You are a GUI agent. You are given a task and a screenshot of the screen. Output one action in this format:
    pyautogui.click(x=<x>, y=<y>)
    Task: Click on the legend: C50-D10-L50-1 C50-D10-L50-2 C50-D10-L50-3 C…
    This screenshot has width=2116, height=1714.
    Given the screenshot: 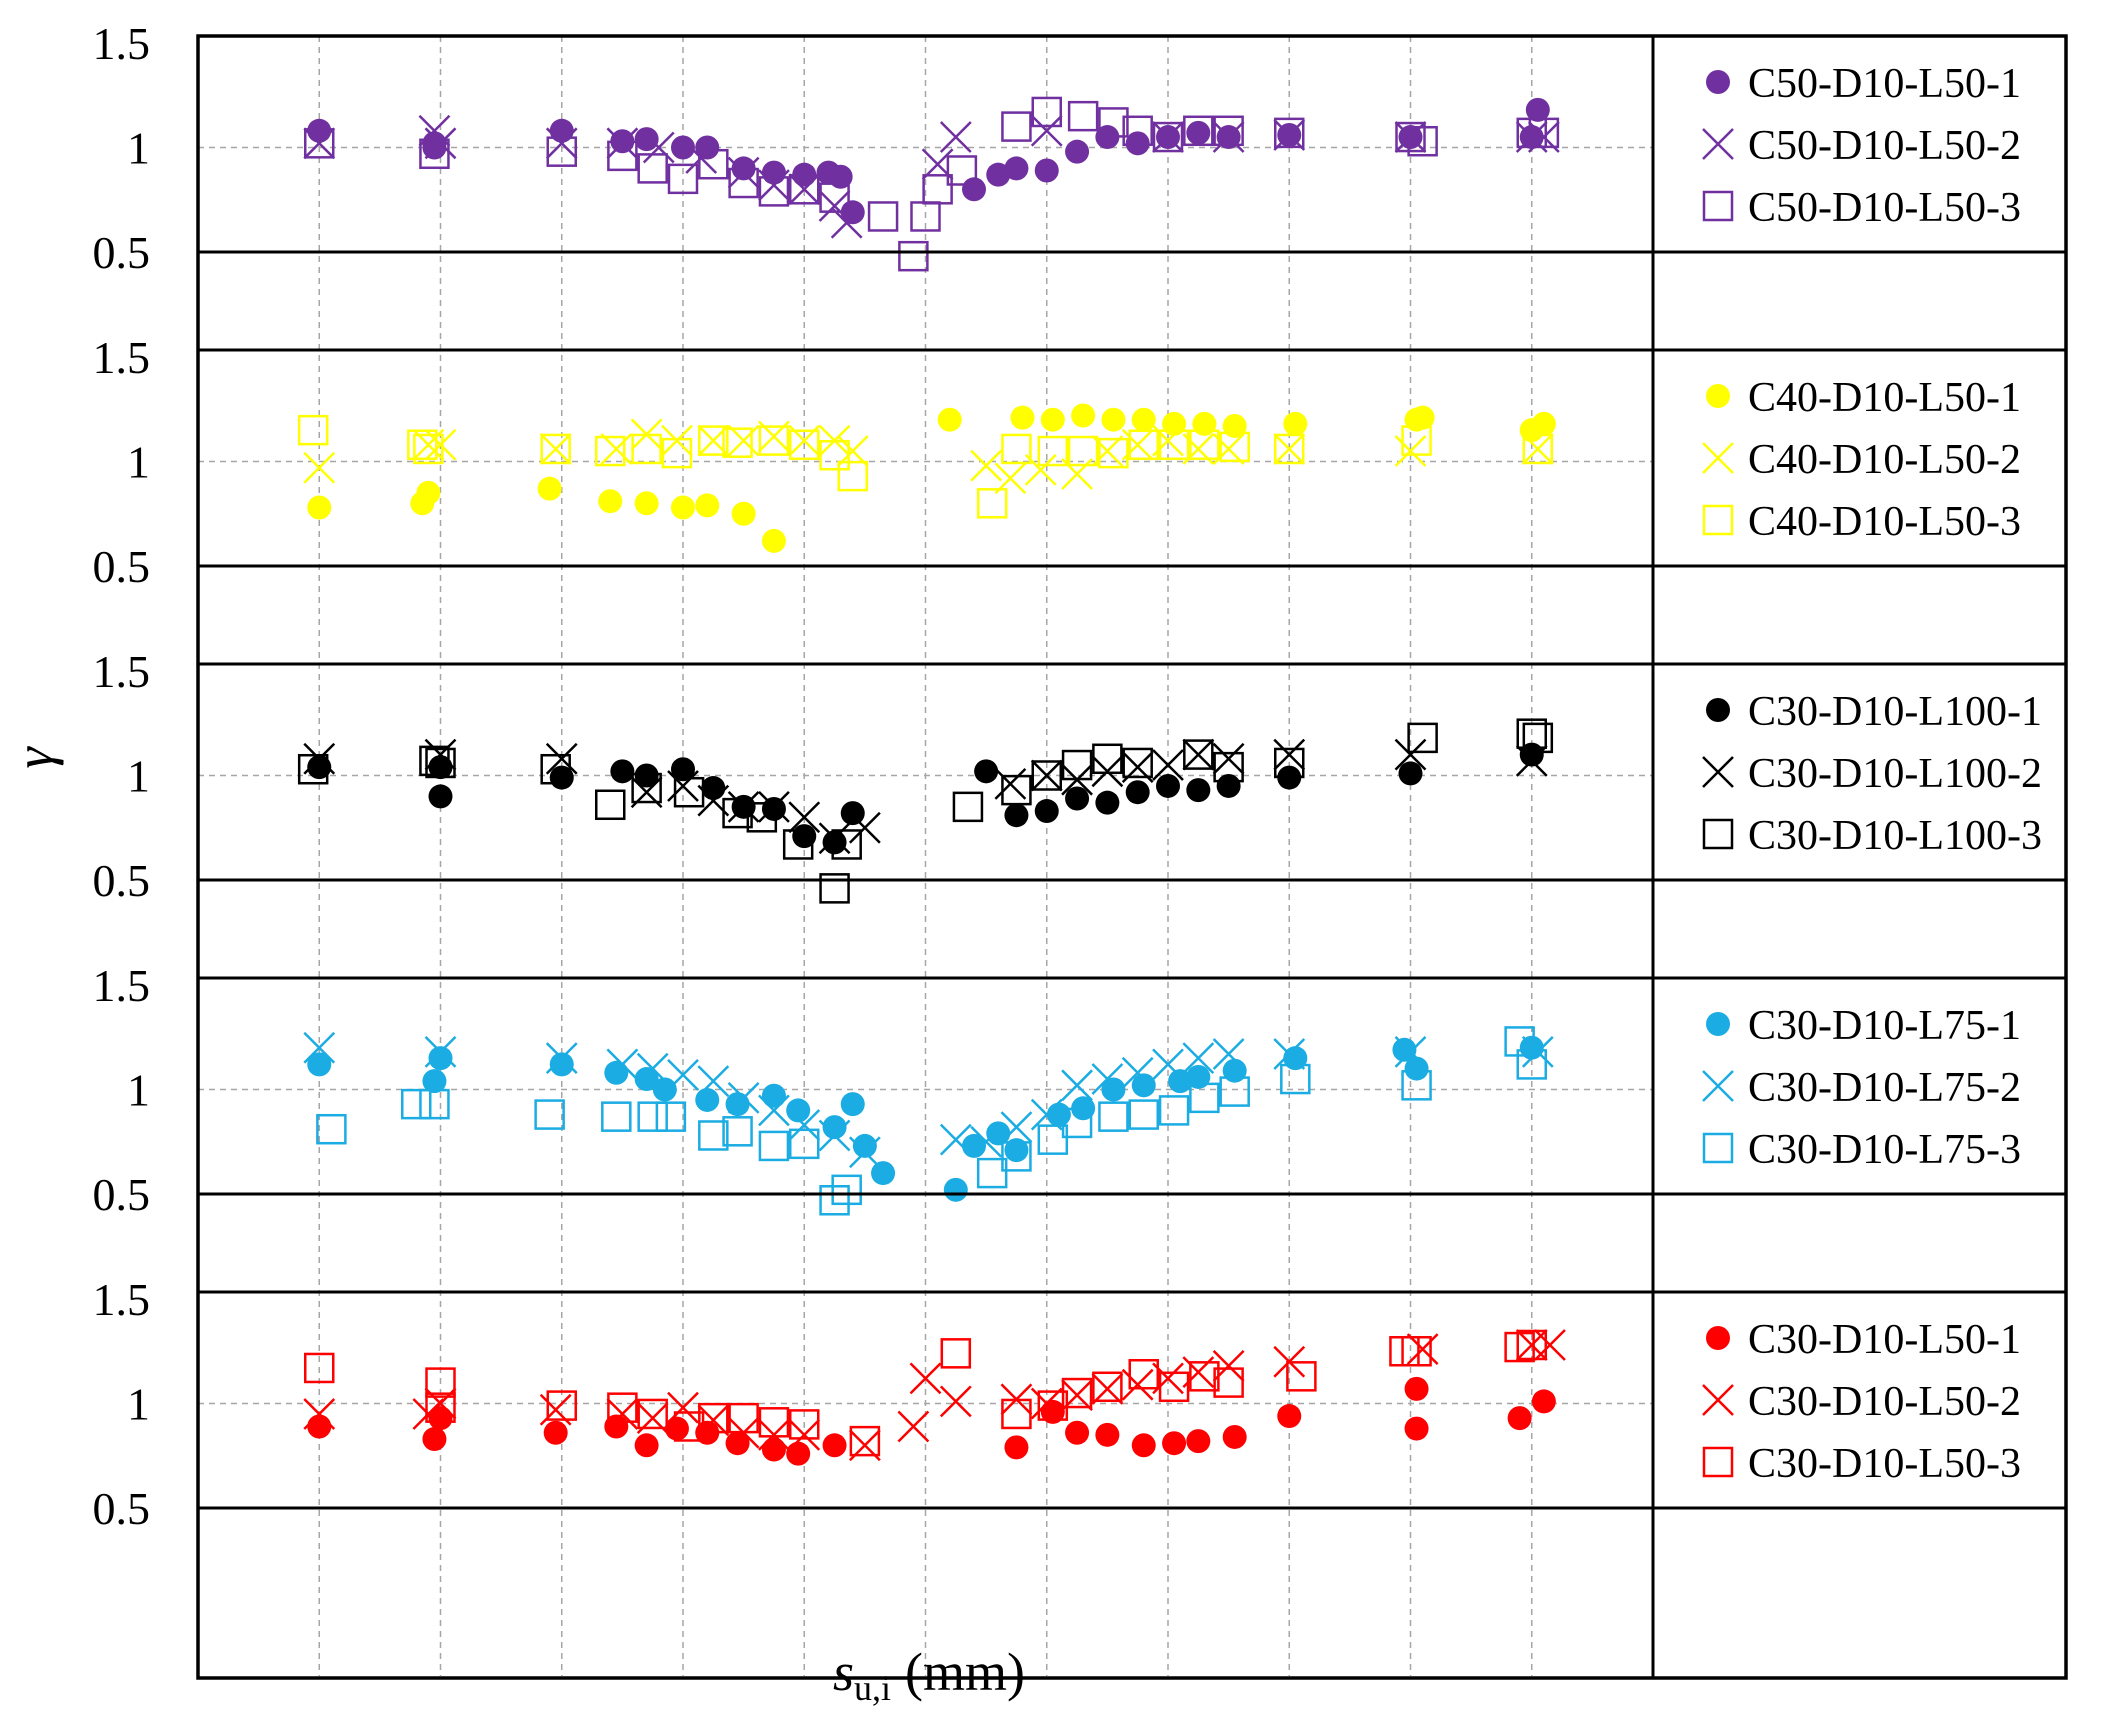 What is the action you would take?
    pyautogui.click(x=1872, y=774)
    